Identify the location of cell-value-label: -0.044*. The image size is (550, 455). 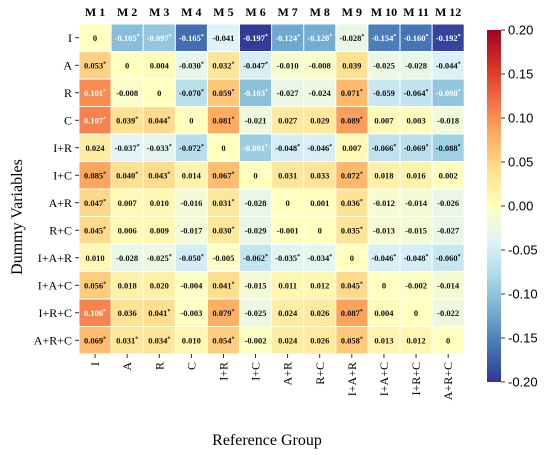
(448, 65).